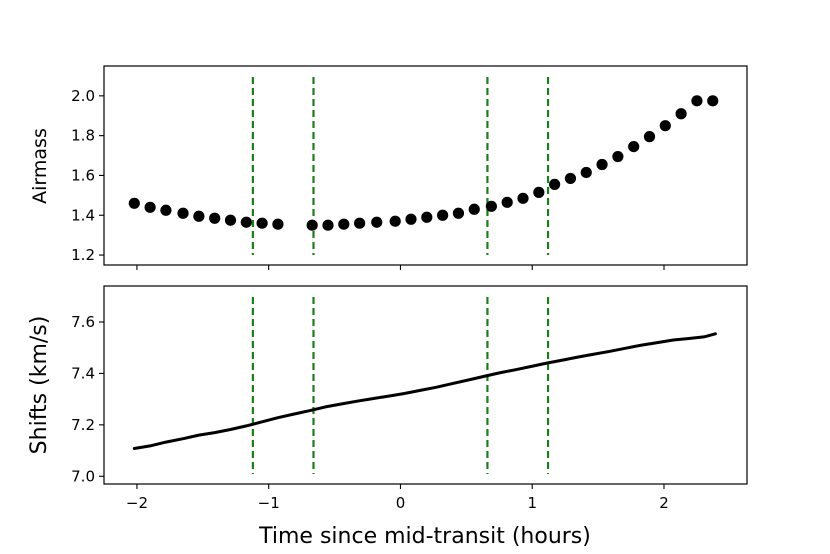 This screenshot has height=554, width=830. Describe the element at coordinates (137, 503) in the screenshot. I see `x-tick-label: −2` at that location.